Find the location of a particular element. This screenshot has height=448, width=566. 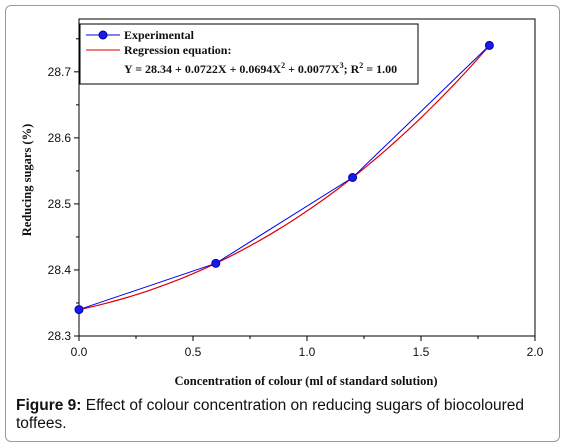

x-tick-label: 0.5 is located at coordinates (193, 352).